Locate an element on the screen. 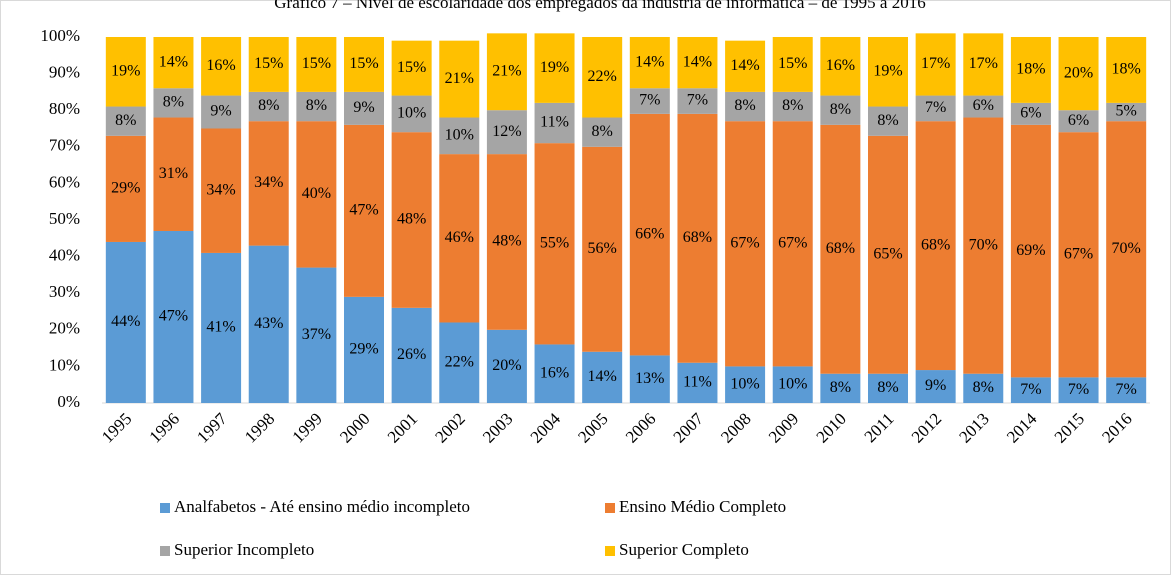 The height and width of the screenshot is (575, 1171). legend-label: Ensino Médio Completo is located at coordinates (702, 506).